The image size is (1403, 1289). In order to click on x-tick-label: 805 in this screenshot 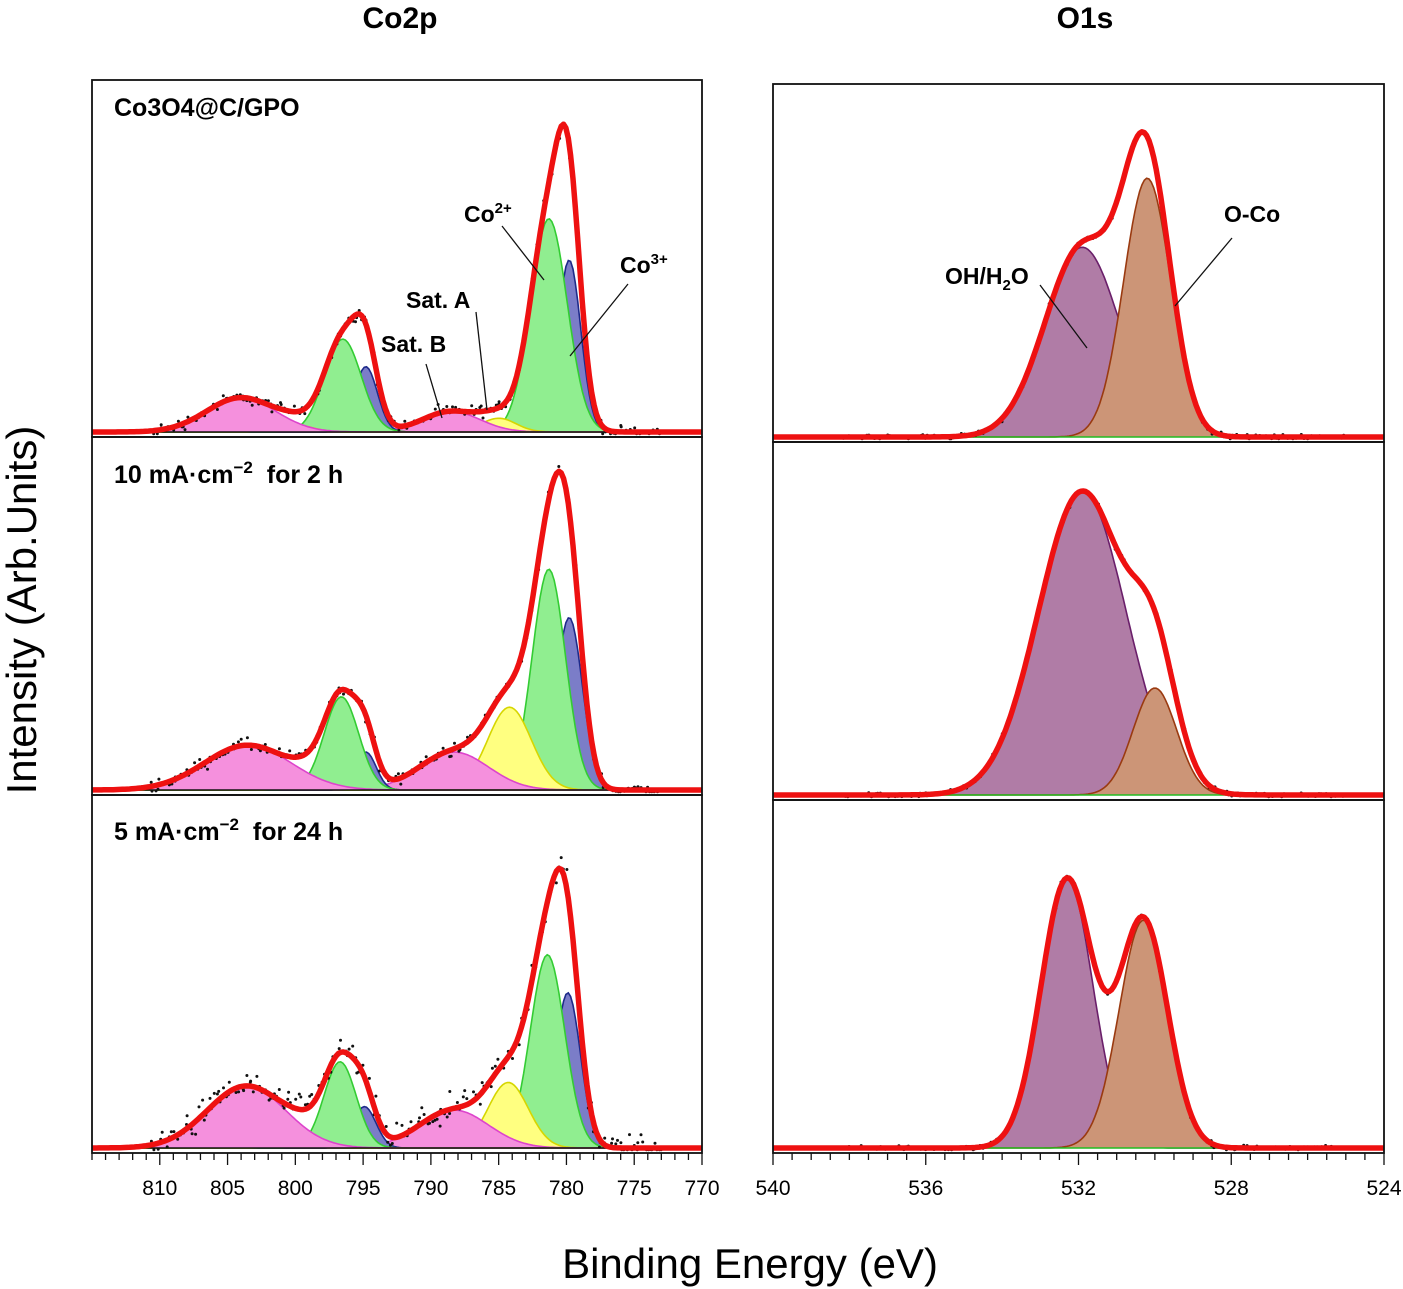, I will do `click(227, 1188)`.